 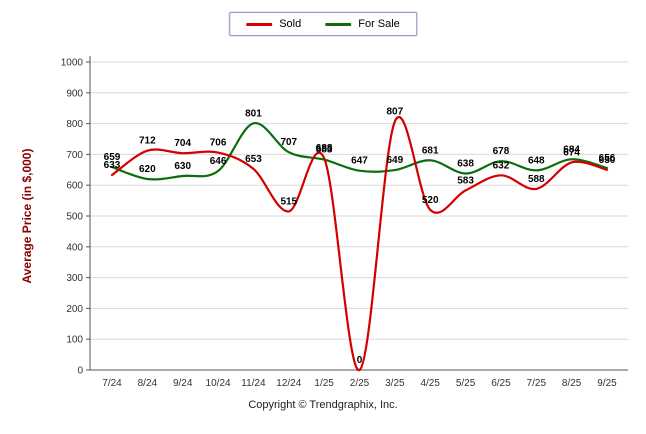 I want to click on data-label: 678, so click(x=501, y=151).